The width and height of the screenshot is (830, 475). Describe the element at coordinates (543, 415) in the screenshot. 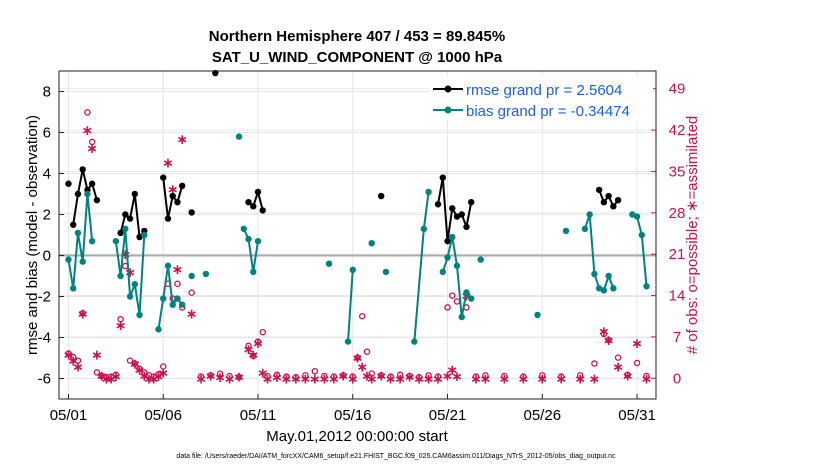

I see `x-tick-label: 05/26` at that location.